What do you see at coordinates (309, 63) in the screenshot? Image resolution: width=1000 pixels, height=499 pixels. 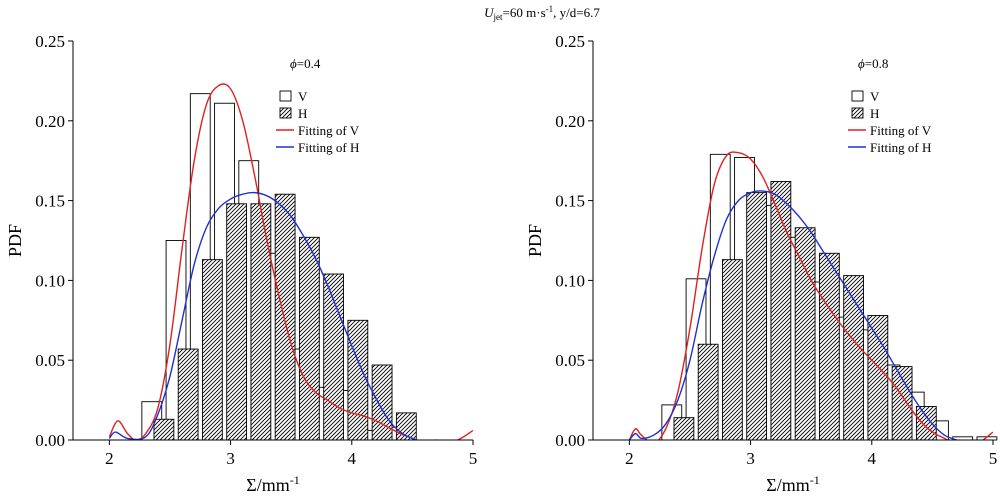 I see `condition-value: =0.4` at bounding box center [309, 63].